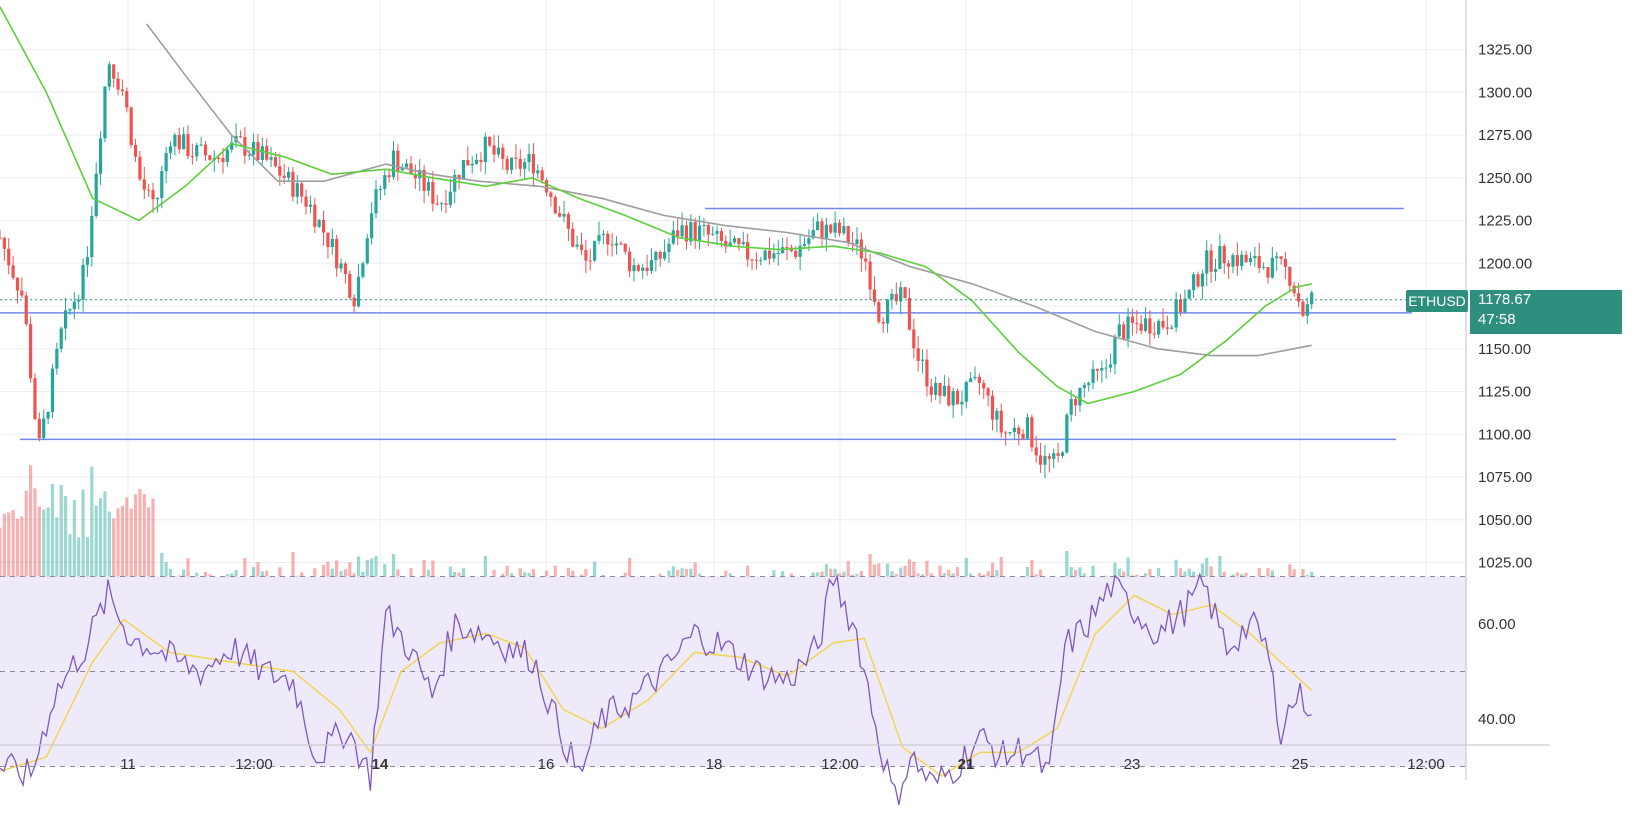  I want to click on time-axis: 11 12:00 14 16 18 12:00 21 23 25 12:00, so click(782, 764).